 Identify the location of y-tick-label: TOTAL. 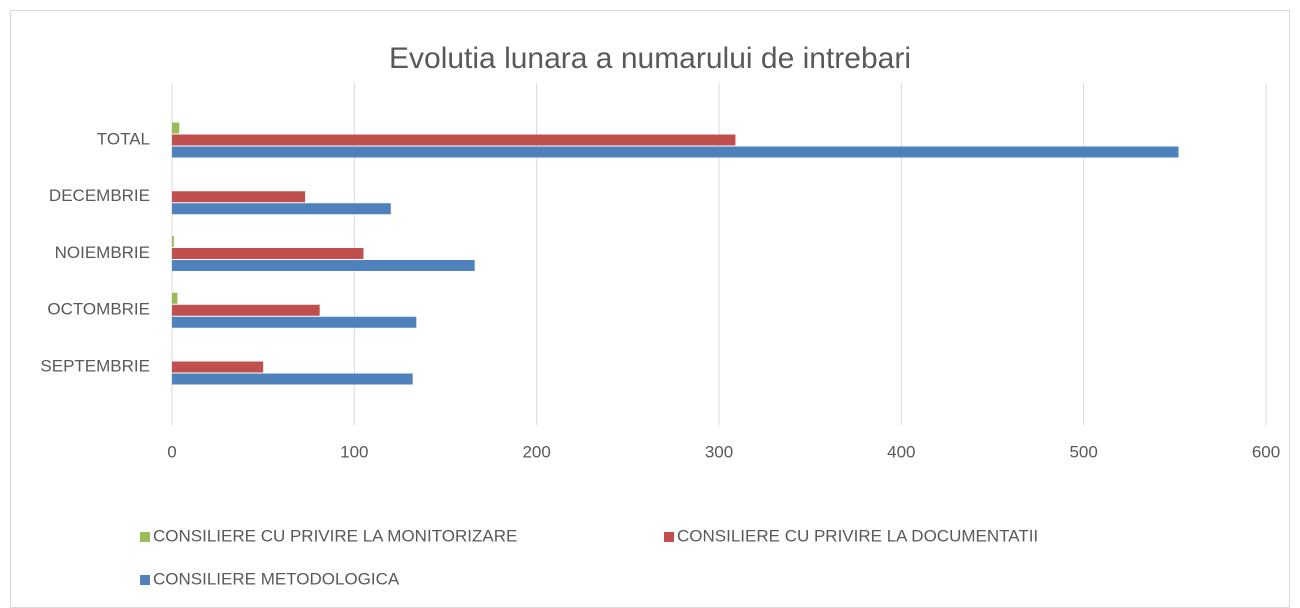
(123, 138).